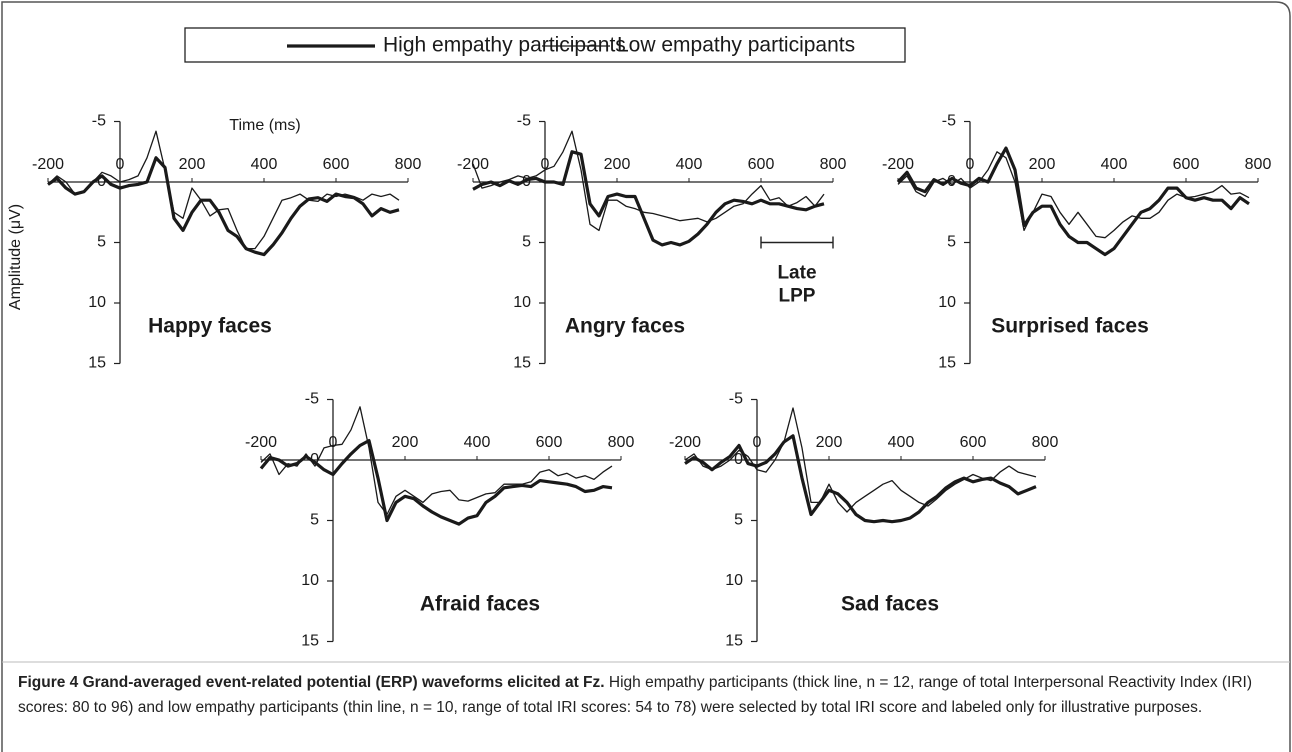 This screenshot has width=1292, height=752. Describe the element at coordinates (797, 296) in the screenshot. I see `annotation-text: LPP` at that location.